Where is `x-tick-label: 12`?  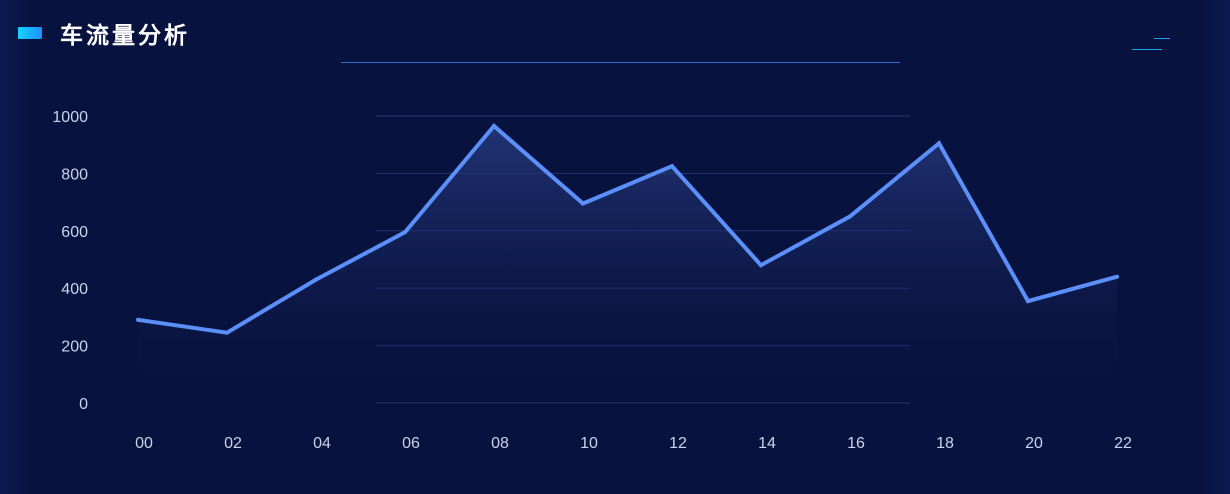
x-tick-label: 12 is located at coordinates (678, 443).